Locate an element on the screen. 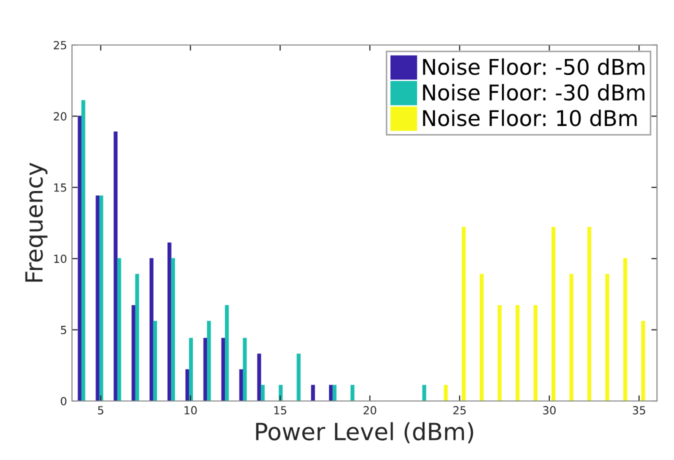 The image size is (674, 460). x-tick-label: 5 is located at coordinates (101, 410).